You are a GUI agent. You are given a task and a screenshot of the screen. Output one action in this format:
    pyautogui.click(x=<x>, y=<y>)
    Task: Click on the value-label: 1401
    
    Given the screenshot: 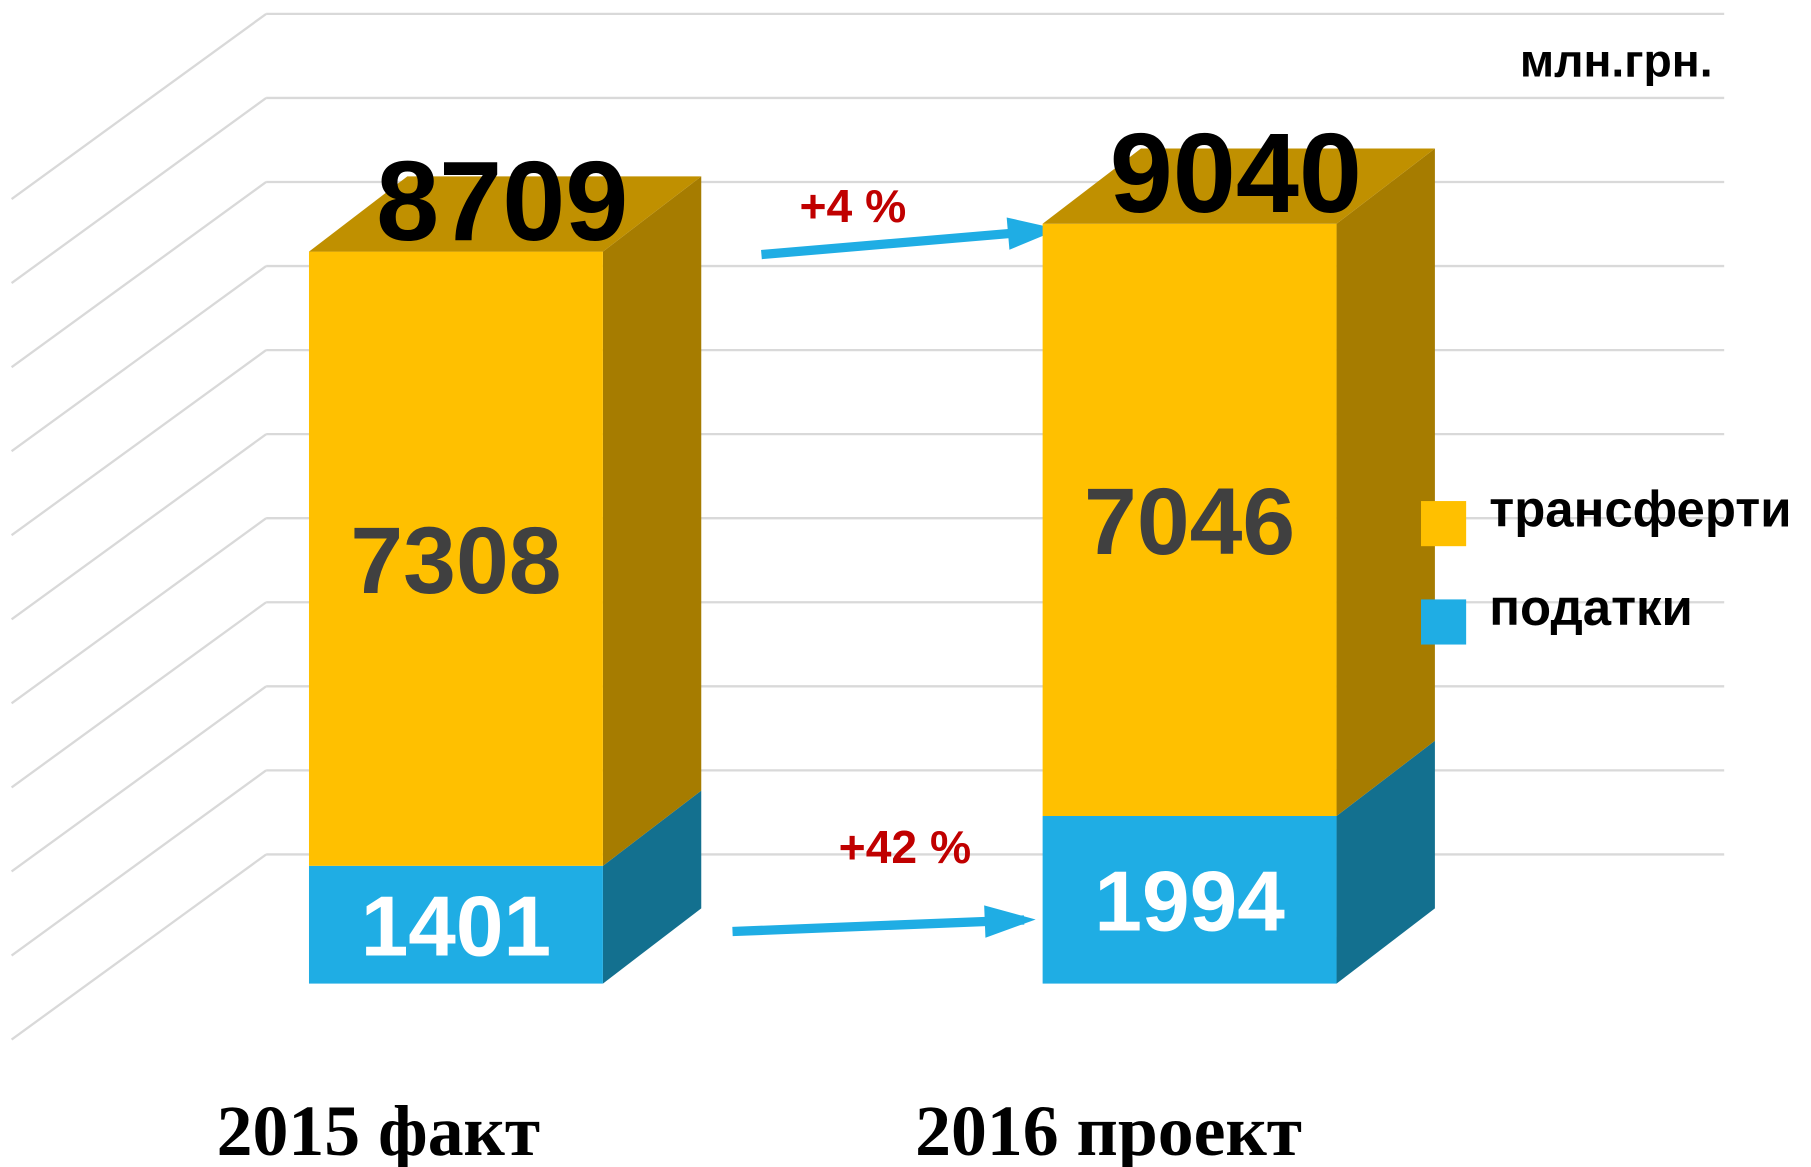 What is the action you would take?
    pyautogui.click(x=456, y=927)
    